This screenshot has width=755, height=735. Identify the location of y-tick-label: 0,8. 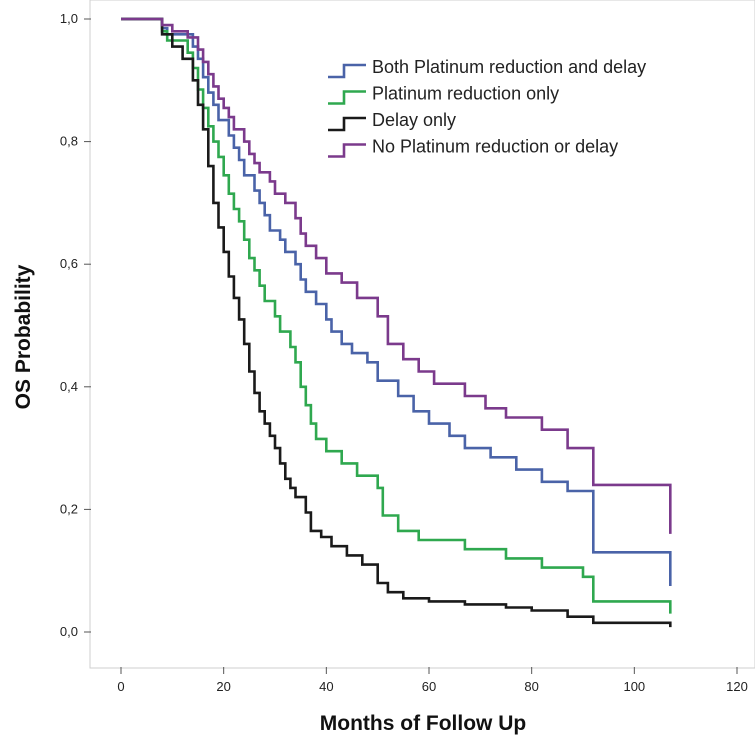
(69, 141).